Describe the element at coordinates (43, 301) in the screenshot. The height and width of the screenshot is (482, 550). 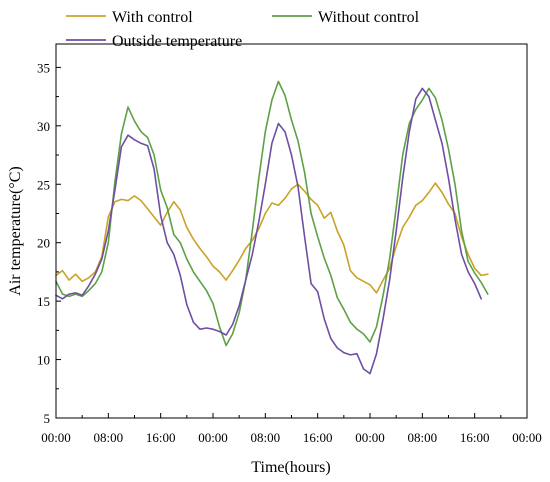
I see `y-tick-label: 15` at that location.